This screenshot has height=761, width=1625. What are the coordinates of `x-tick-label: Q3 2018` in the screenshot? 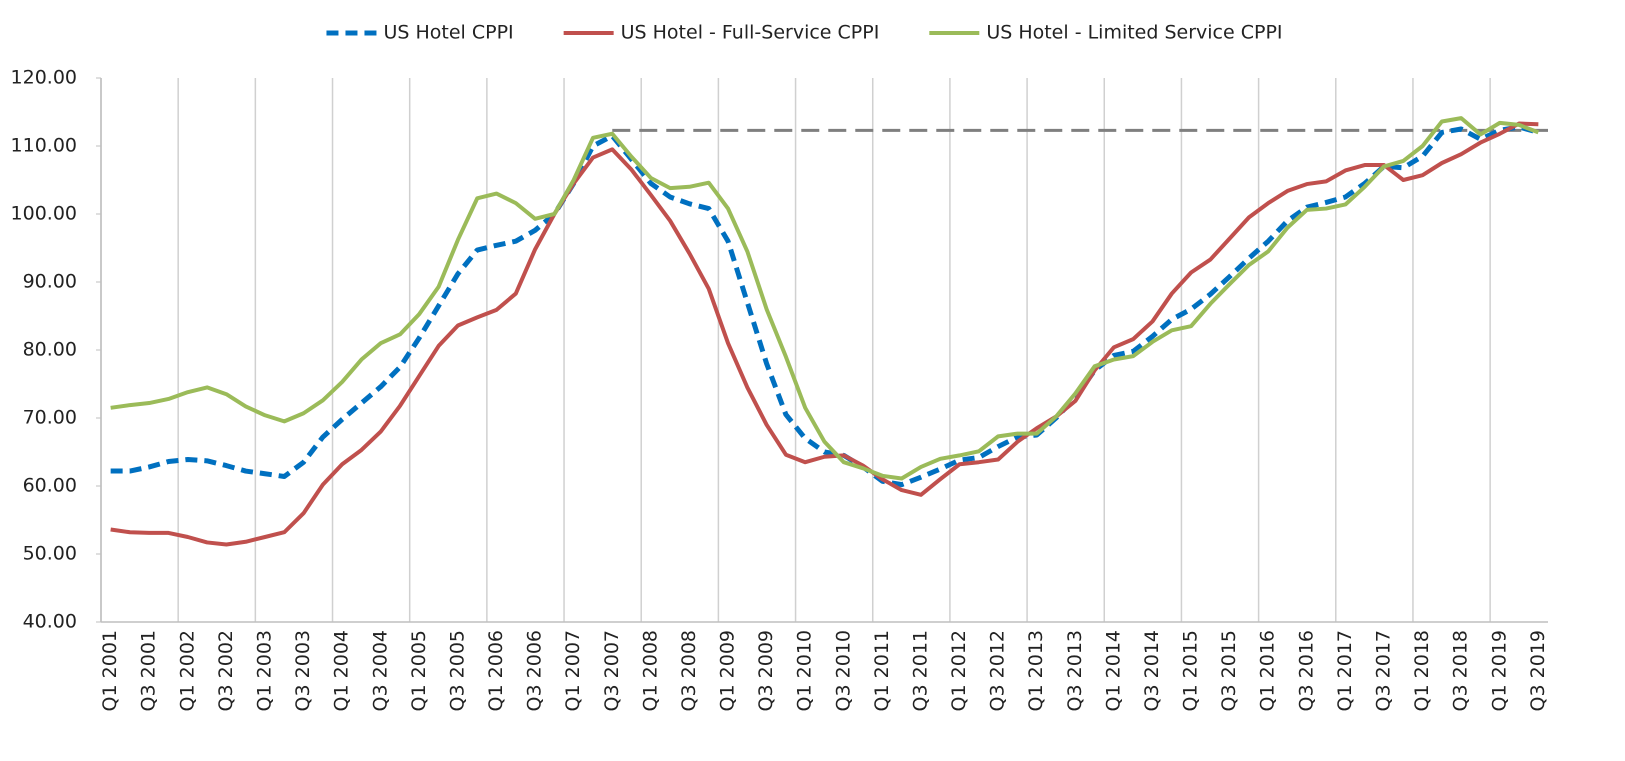 It's located at (1461, 670).